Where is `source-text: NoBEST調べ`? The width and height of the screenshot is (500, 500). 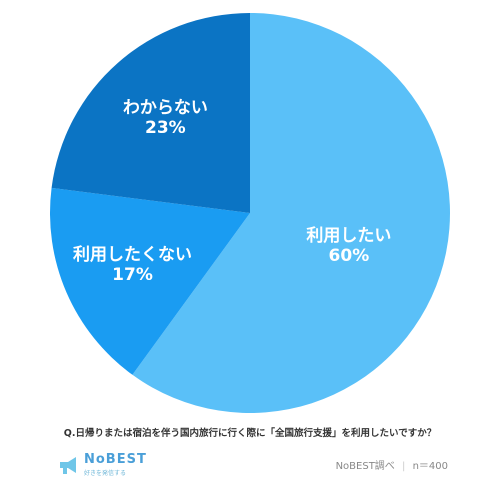 source-text: NoBEST調べ is located at coordinates (365, 466).